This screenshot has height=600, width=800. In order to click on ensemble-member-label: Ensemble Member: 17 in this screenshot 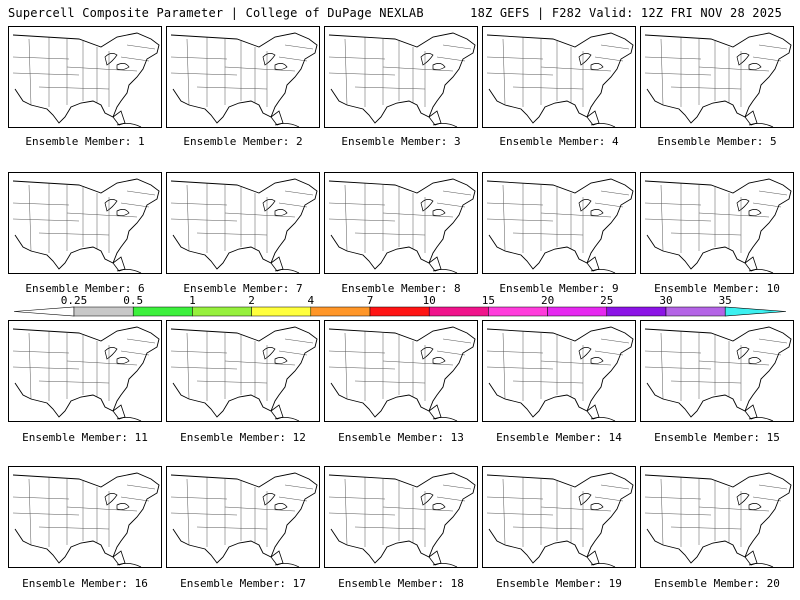, I will do `click(243, 583)`.